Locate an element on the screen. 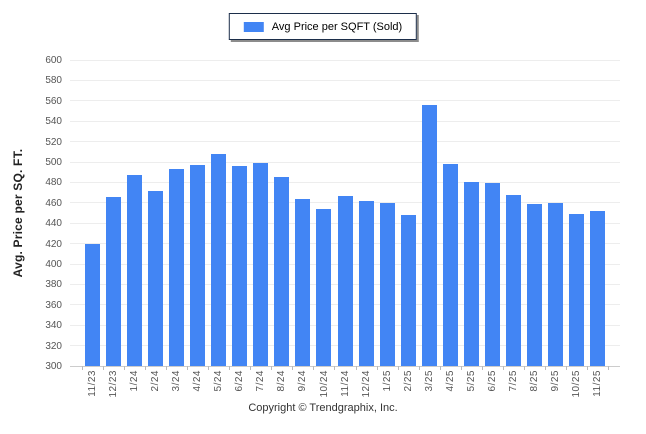 Image resolution: width=646 pixels, height=434 pixels. x-axis-label-2/24: 2/24 is located at coordinates (156, 381).